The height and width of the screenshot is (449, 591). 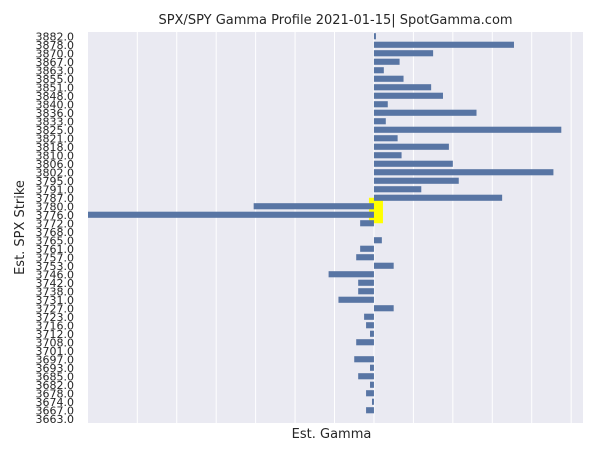 I want to click on y-tick-label: 3727.0, so click(x=55, y=308).